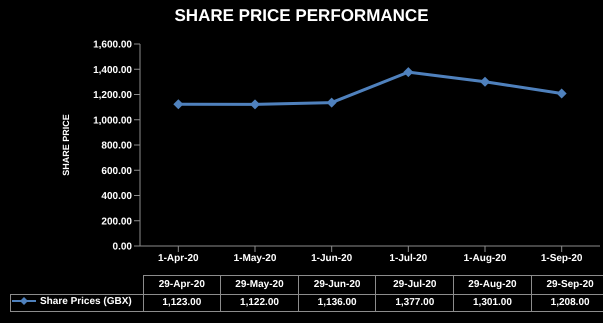 Image resolution: width=603 pixels, height=323 pixels. What do you see at coordinates (567, 302) in the screenshot?
I see `data-label: 1,208.00` at bounding box center [567, 302].